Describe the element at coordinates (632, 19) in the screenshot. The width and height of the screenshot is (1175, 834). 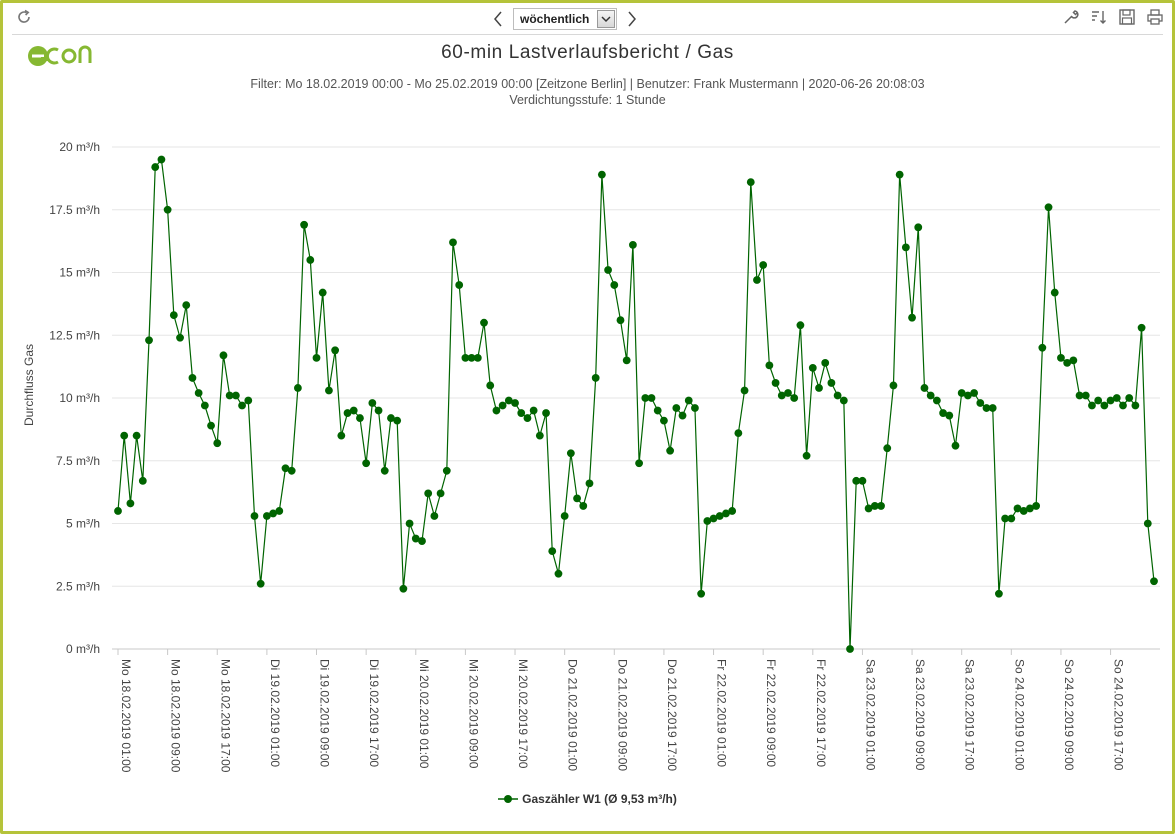
I see `chevron-right-icon` at that location.